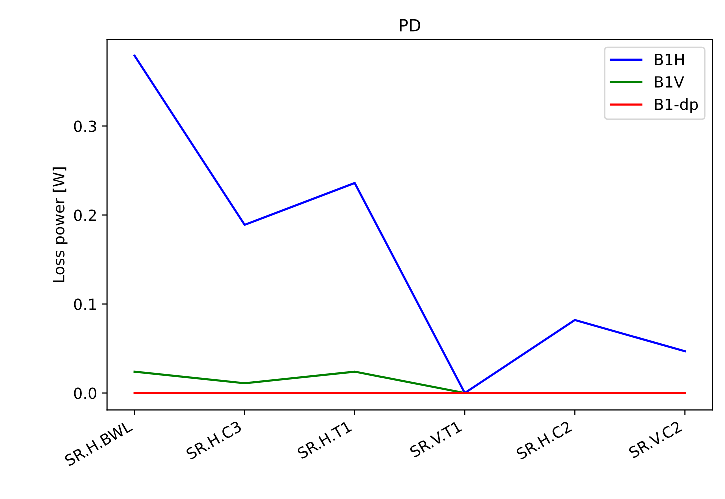  Describe the element at coordinates (669, 82) in the screenshot. I see `legend-label: B1V` at that location.